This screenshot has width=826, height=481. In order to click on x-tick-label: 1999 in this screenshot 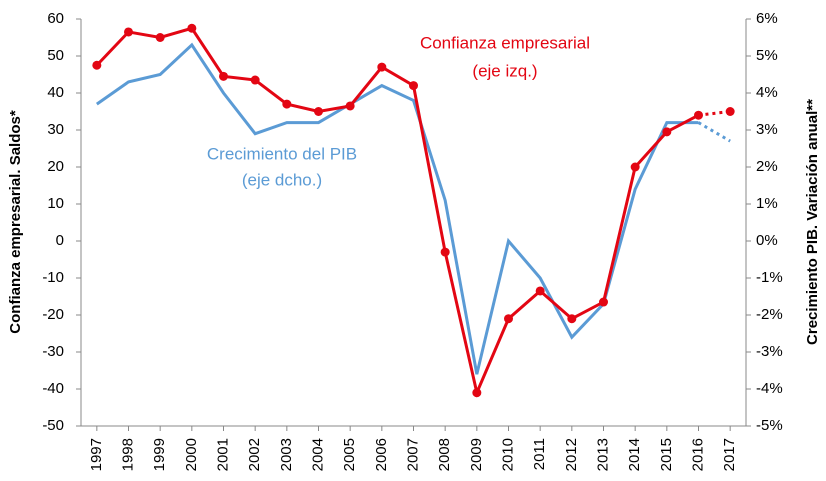, I will do `click(159, 454)`.